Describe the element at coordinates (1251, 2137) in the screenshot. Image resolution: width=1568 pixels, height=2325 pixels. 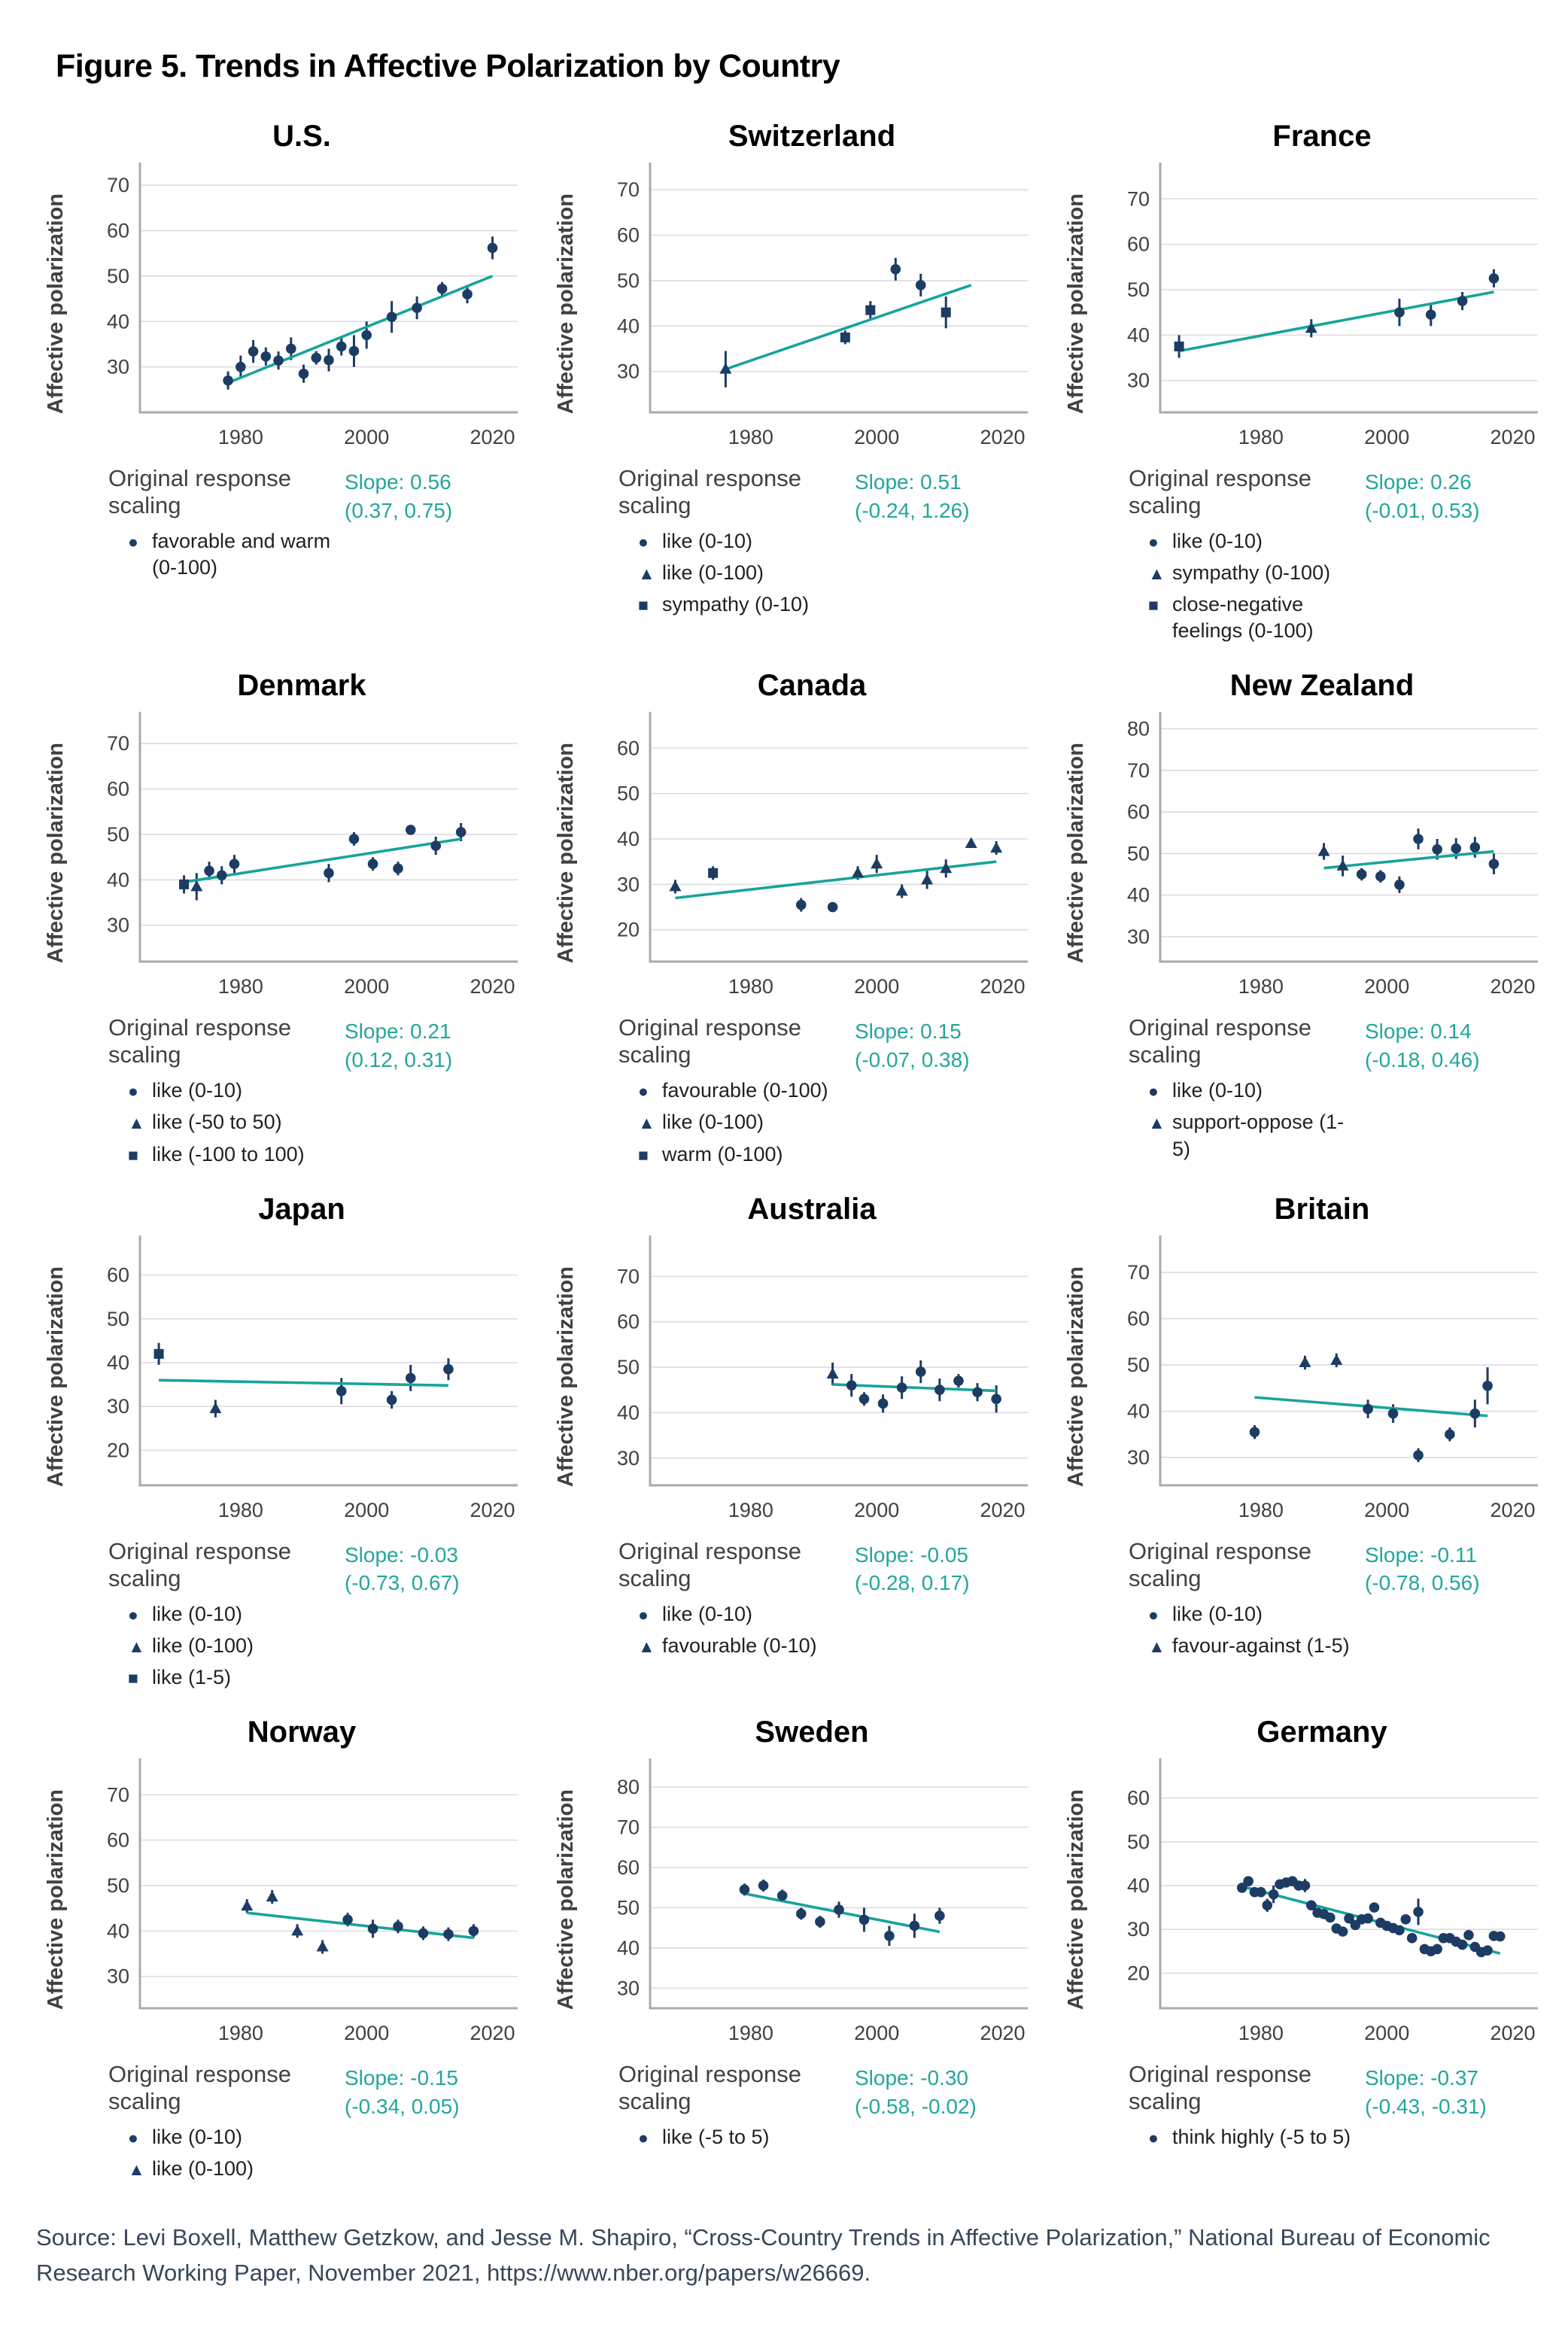
I see `legend-items: ● think highly (-5 to 5)` at that location.